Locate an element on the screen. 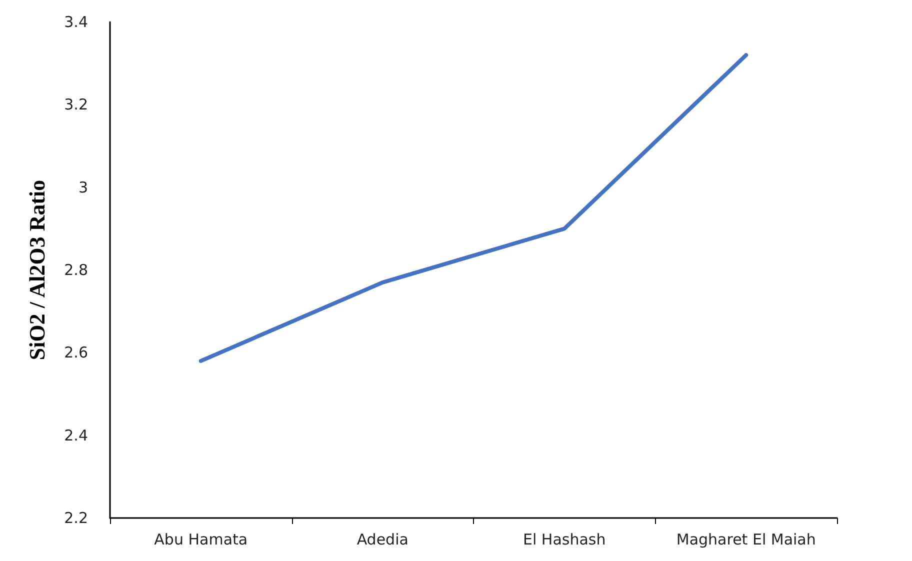 This screenshot has height=561, width=912. x-tick-label: Abu Hamata is located at coordinates (201, 539).